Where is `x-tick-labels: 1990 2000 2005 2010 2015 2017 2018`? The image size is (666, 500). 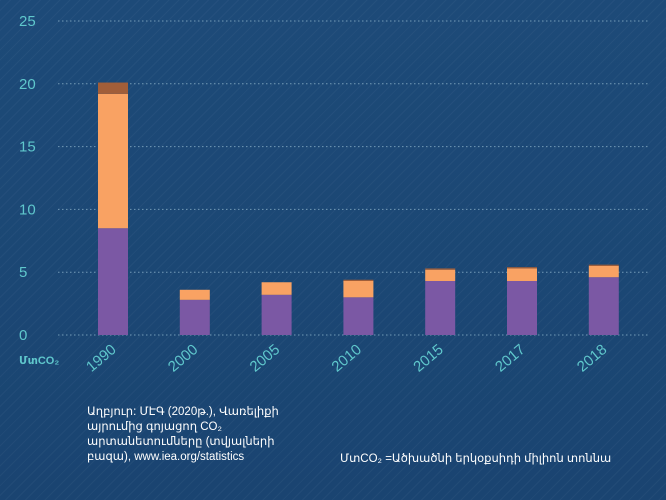 x-tick-labels: 1990 2000 2005 2010 2015 2017 2018 is located at coordinates (346, 358).